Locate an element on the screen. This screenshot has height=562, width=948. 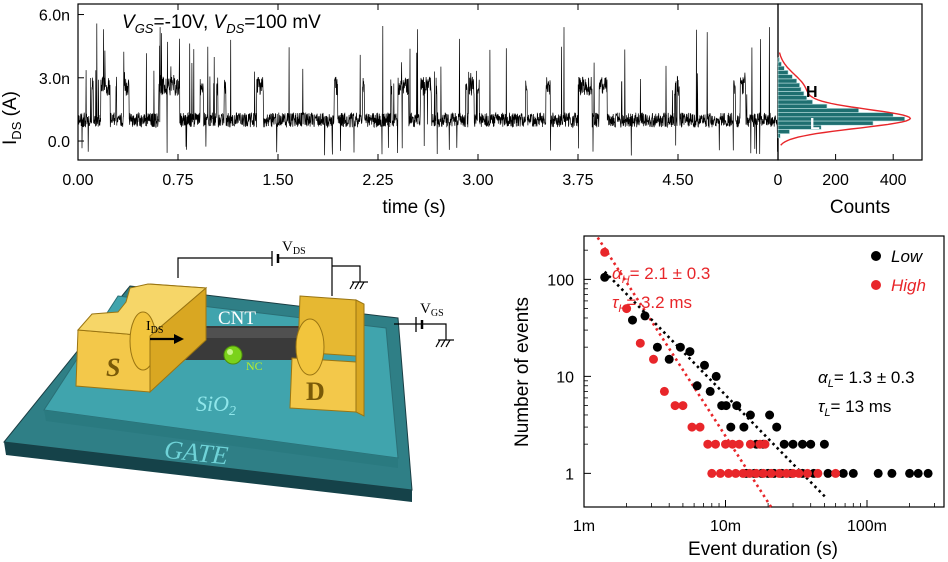
current-arrow-icon is located at coordinates (179, 339).